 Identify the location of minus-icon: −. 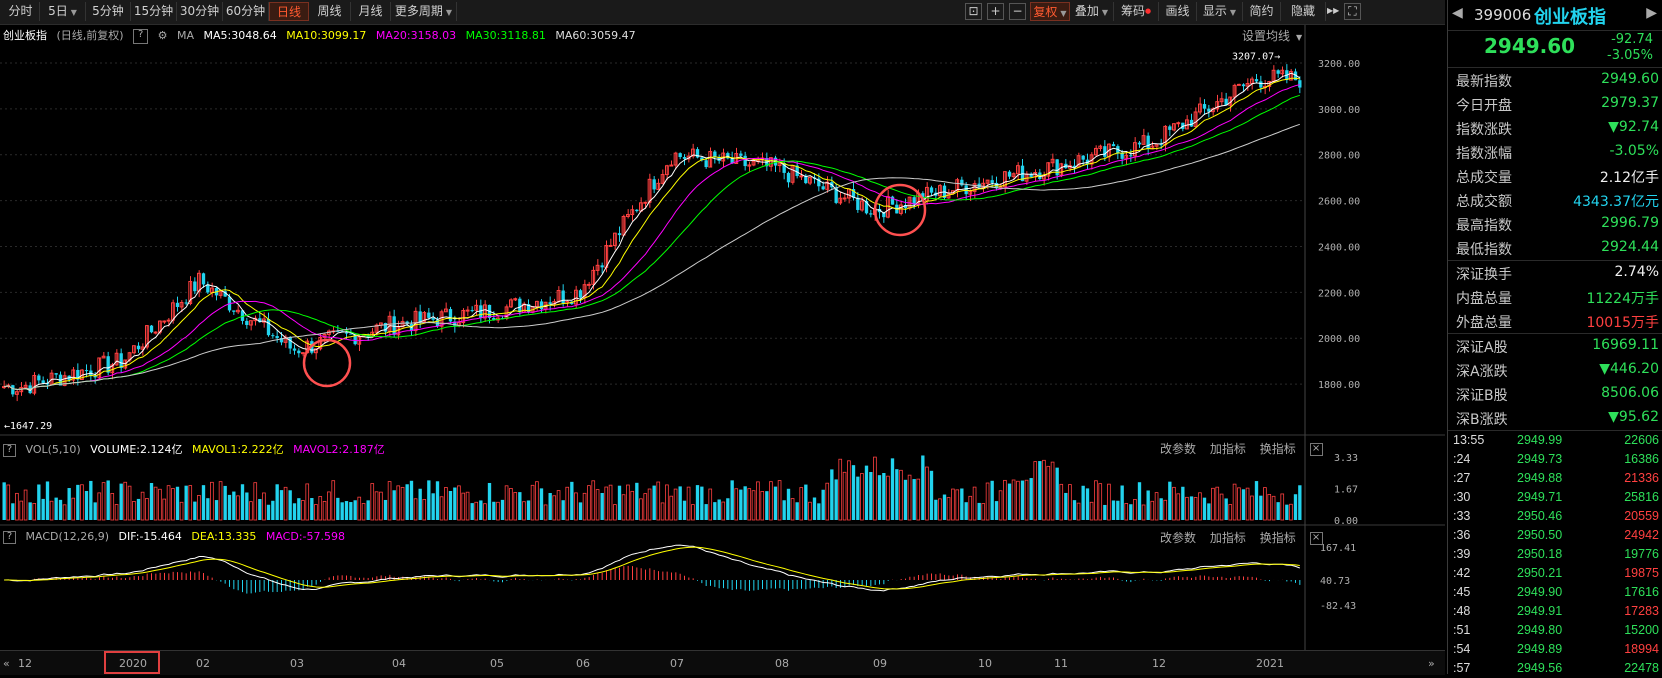
(1017, 11).